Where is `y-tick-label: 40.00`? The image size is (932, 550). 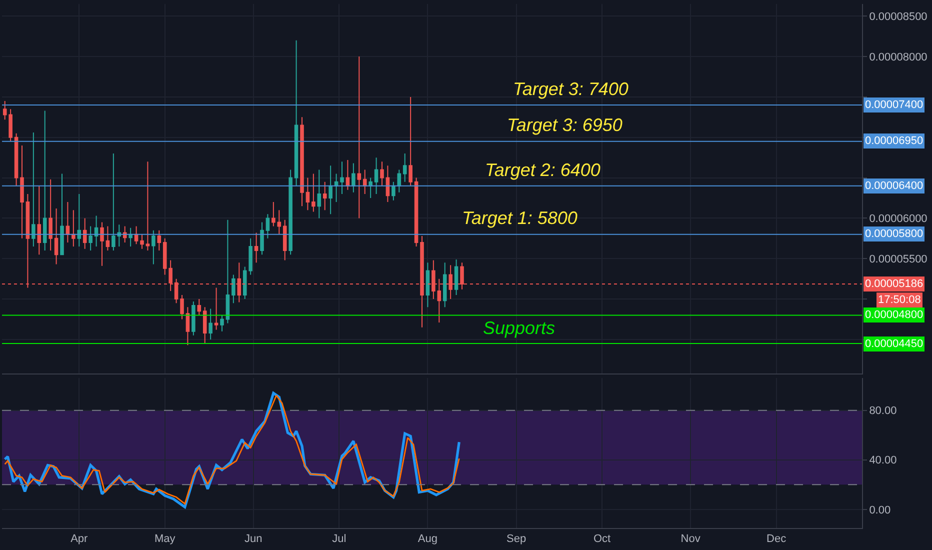 y-tick-label: 40.00 is located at coordinates (883, 460).